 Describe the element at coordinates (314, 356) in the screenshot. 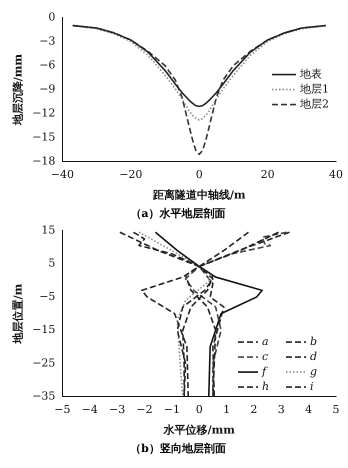

I see `legend-label: d` at that location.